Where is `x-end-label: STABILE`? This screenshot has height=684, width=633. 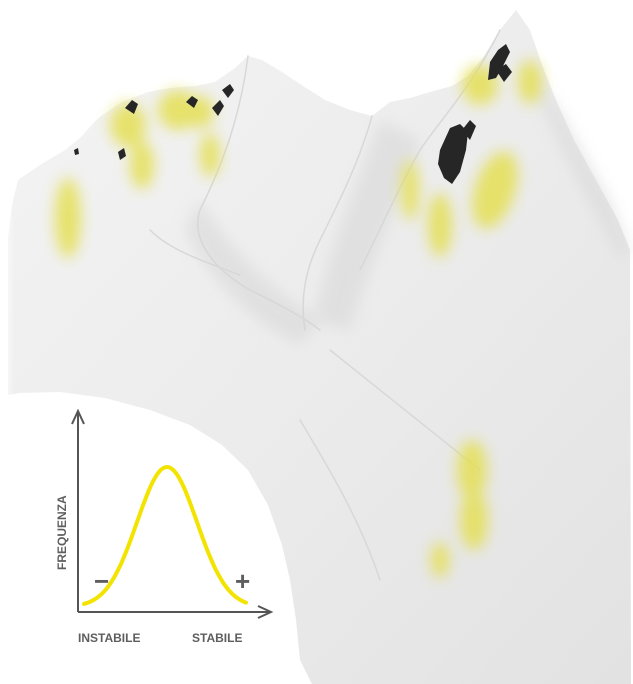 x-end-label: STABILE is located at coordinates (217, 638).